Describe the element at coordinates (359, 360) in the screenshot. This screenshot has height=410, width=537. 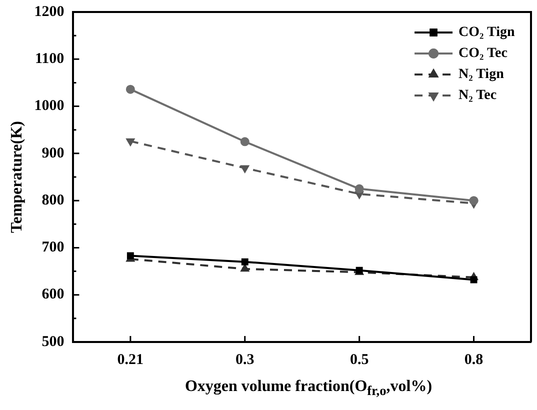
I see `x-tick-label: 0.5` at that location.